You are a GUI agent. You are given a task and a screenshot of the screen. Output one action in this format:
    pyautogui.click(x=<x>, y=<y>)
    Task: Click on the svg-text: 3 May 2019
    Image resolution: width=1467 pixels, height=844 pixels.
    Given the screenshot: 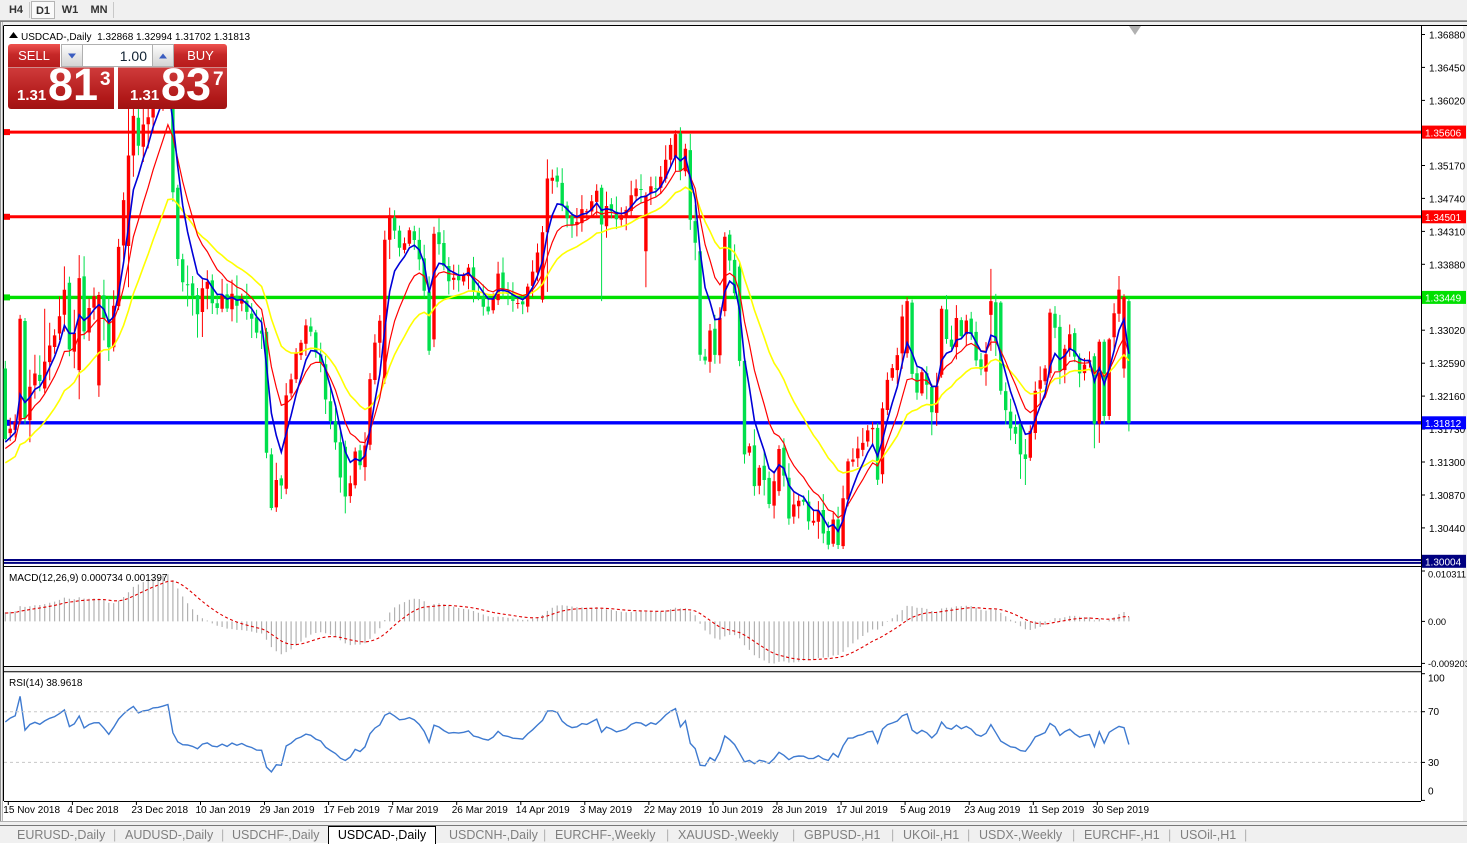 What is the action you would take?
    pyautogui.click(x=606, y=810)
    